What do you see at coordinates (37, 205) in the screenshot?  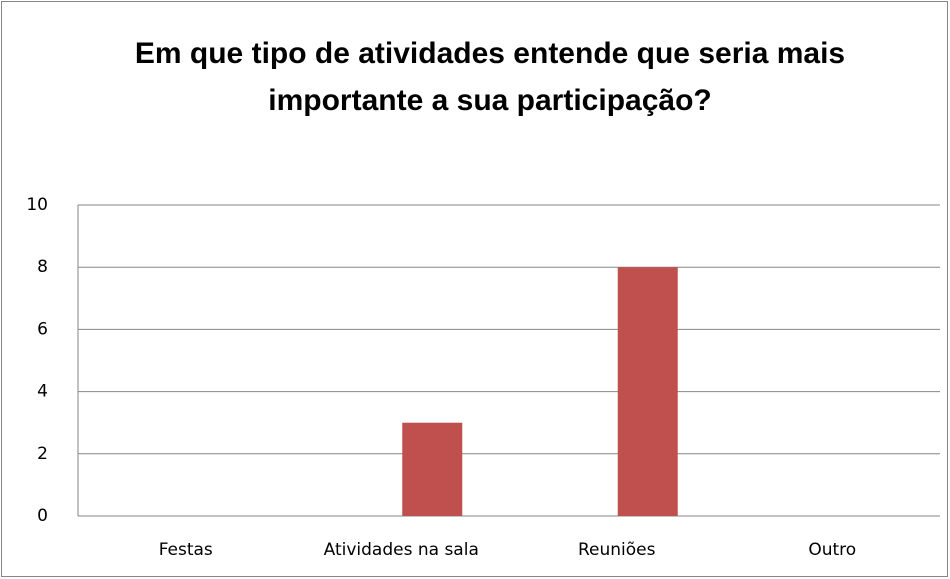 I see `y-tick-label: 10` at bounding box center [37, 205].